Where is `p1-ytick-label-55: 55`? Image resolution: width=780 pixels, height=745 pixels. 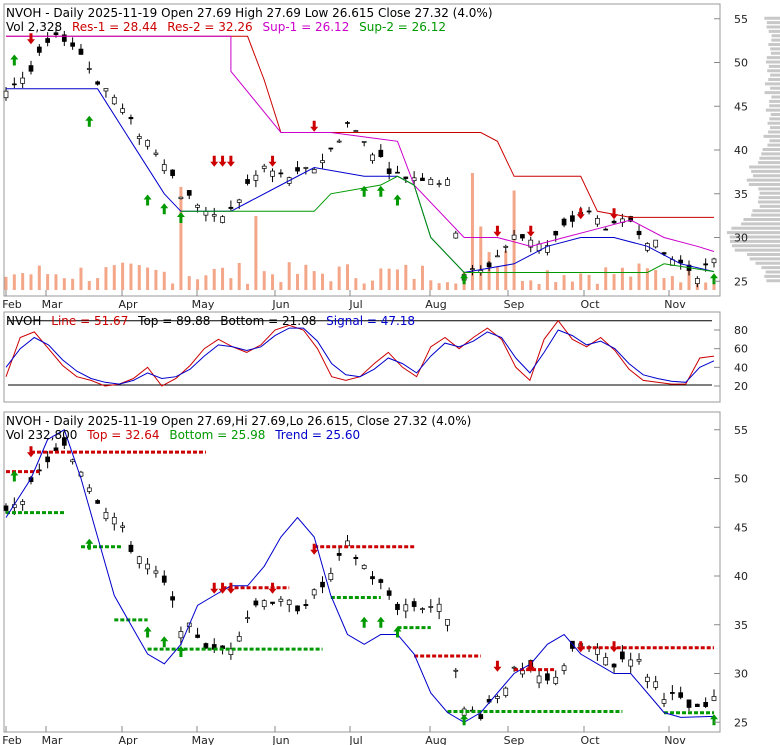
p1-ytick-label-55: 55 is located at coordinates (741, 19).